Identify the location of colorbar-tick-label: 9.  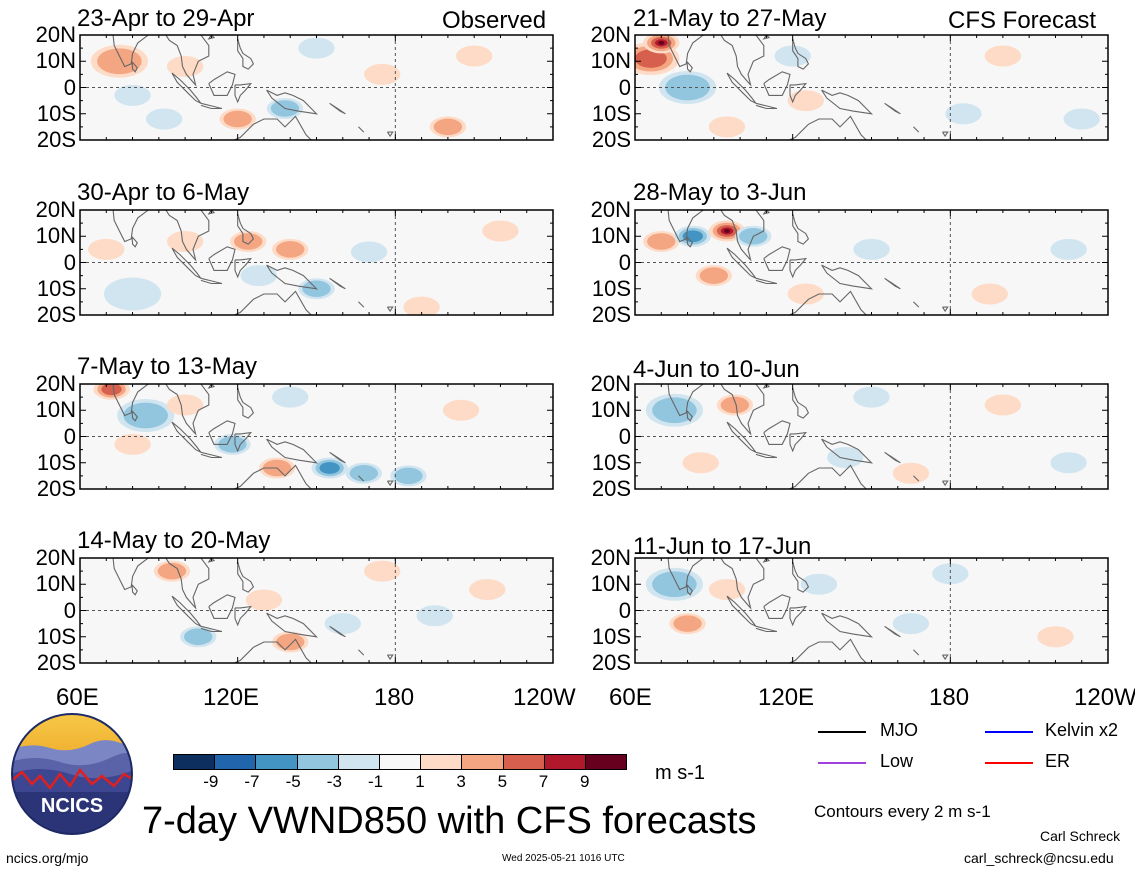
(585, 781).